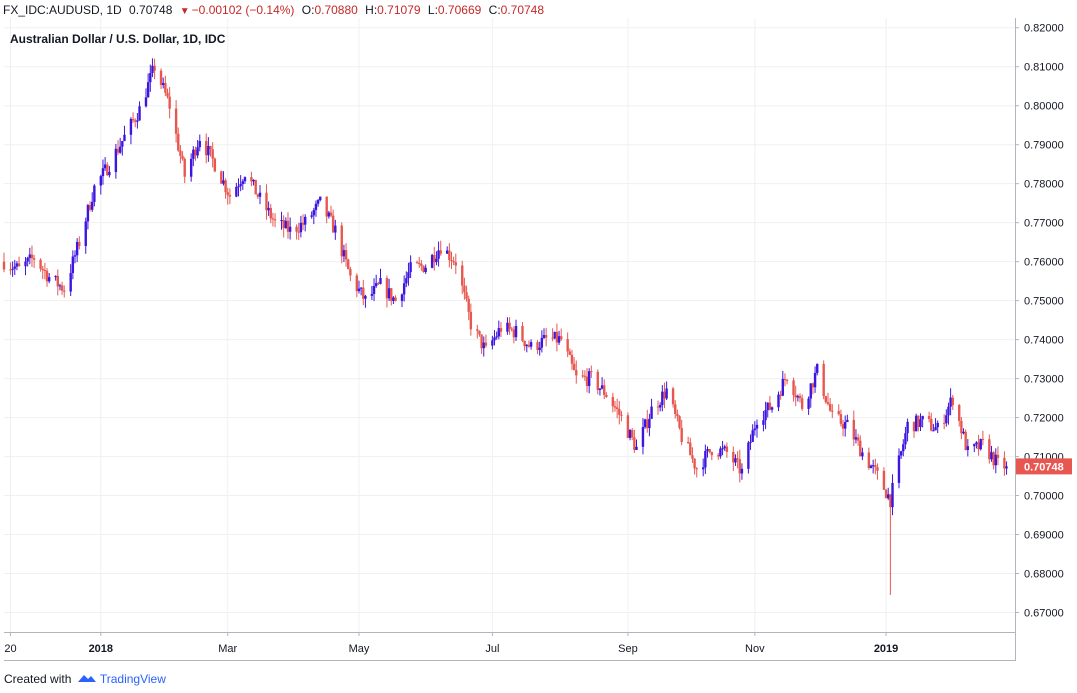 This screenshot has width=1077, height=693. I want to click on tradingview-logo-icon, so click(87, 678).